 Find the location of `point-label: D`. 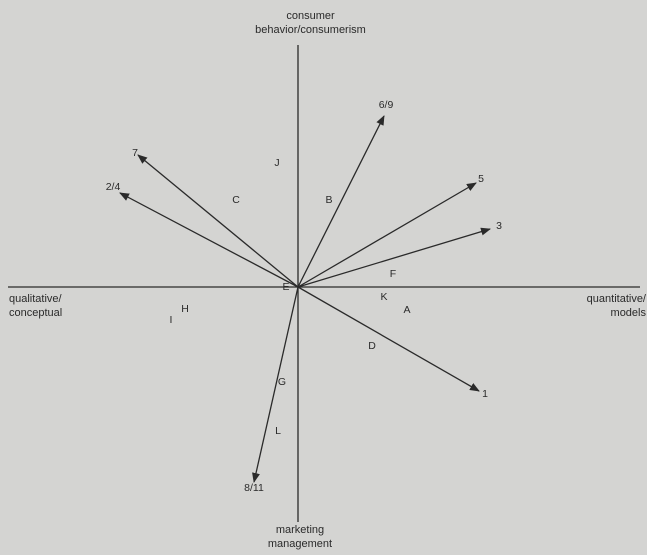

point-label: D is located at coordinates (372, 346).